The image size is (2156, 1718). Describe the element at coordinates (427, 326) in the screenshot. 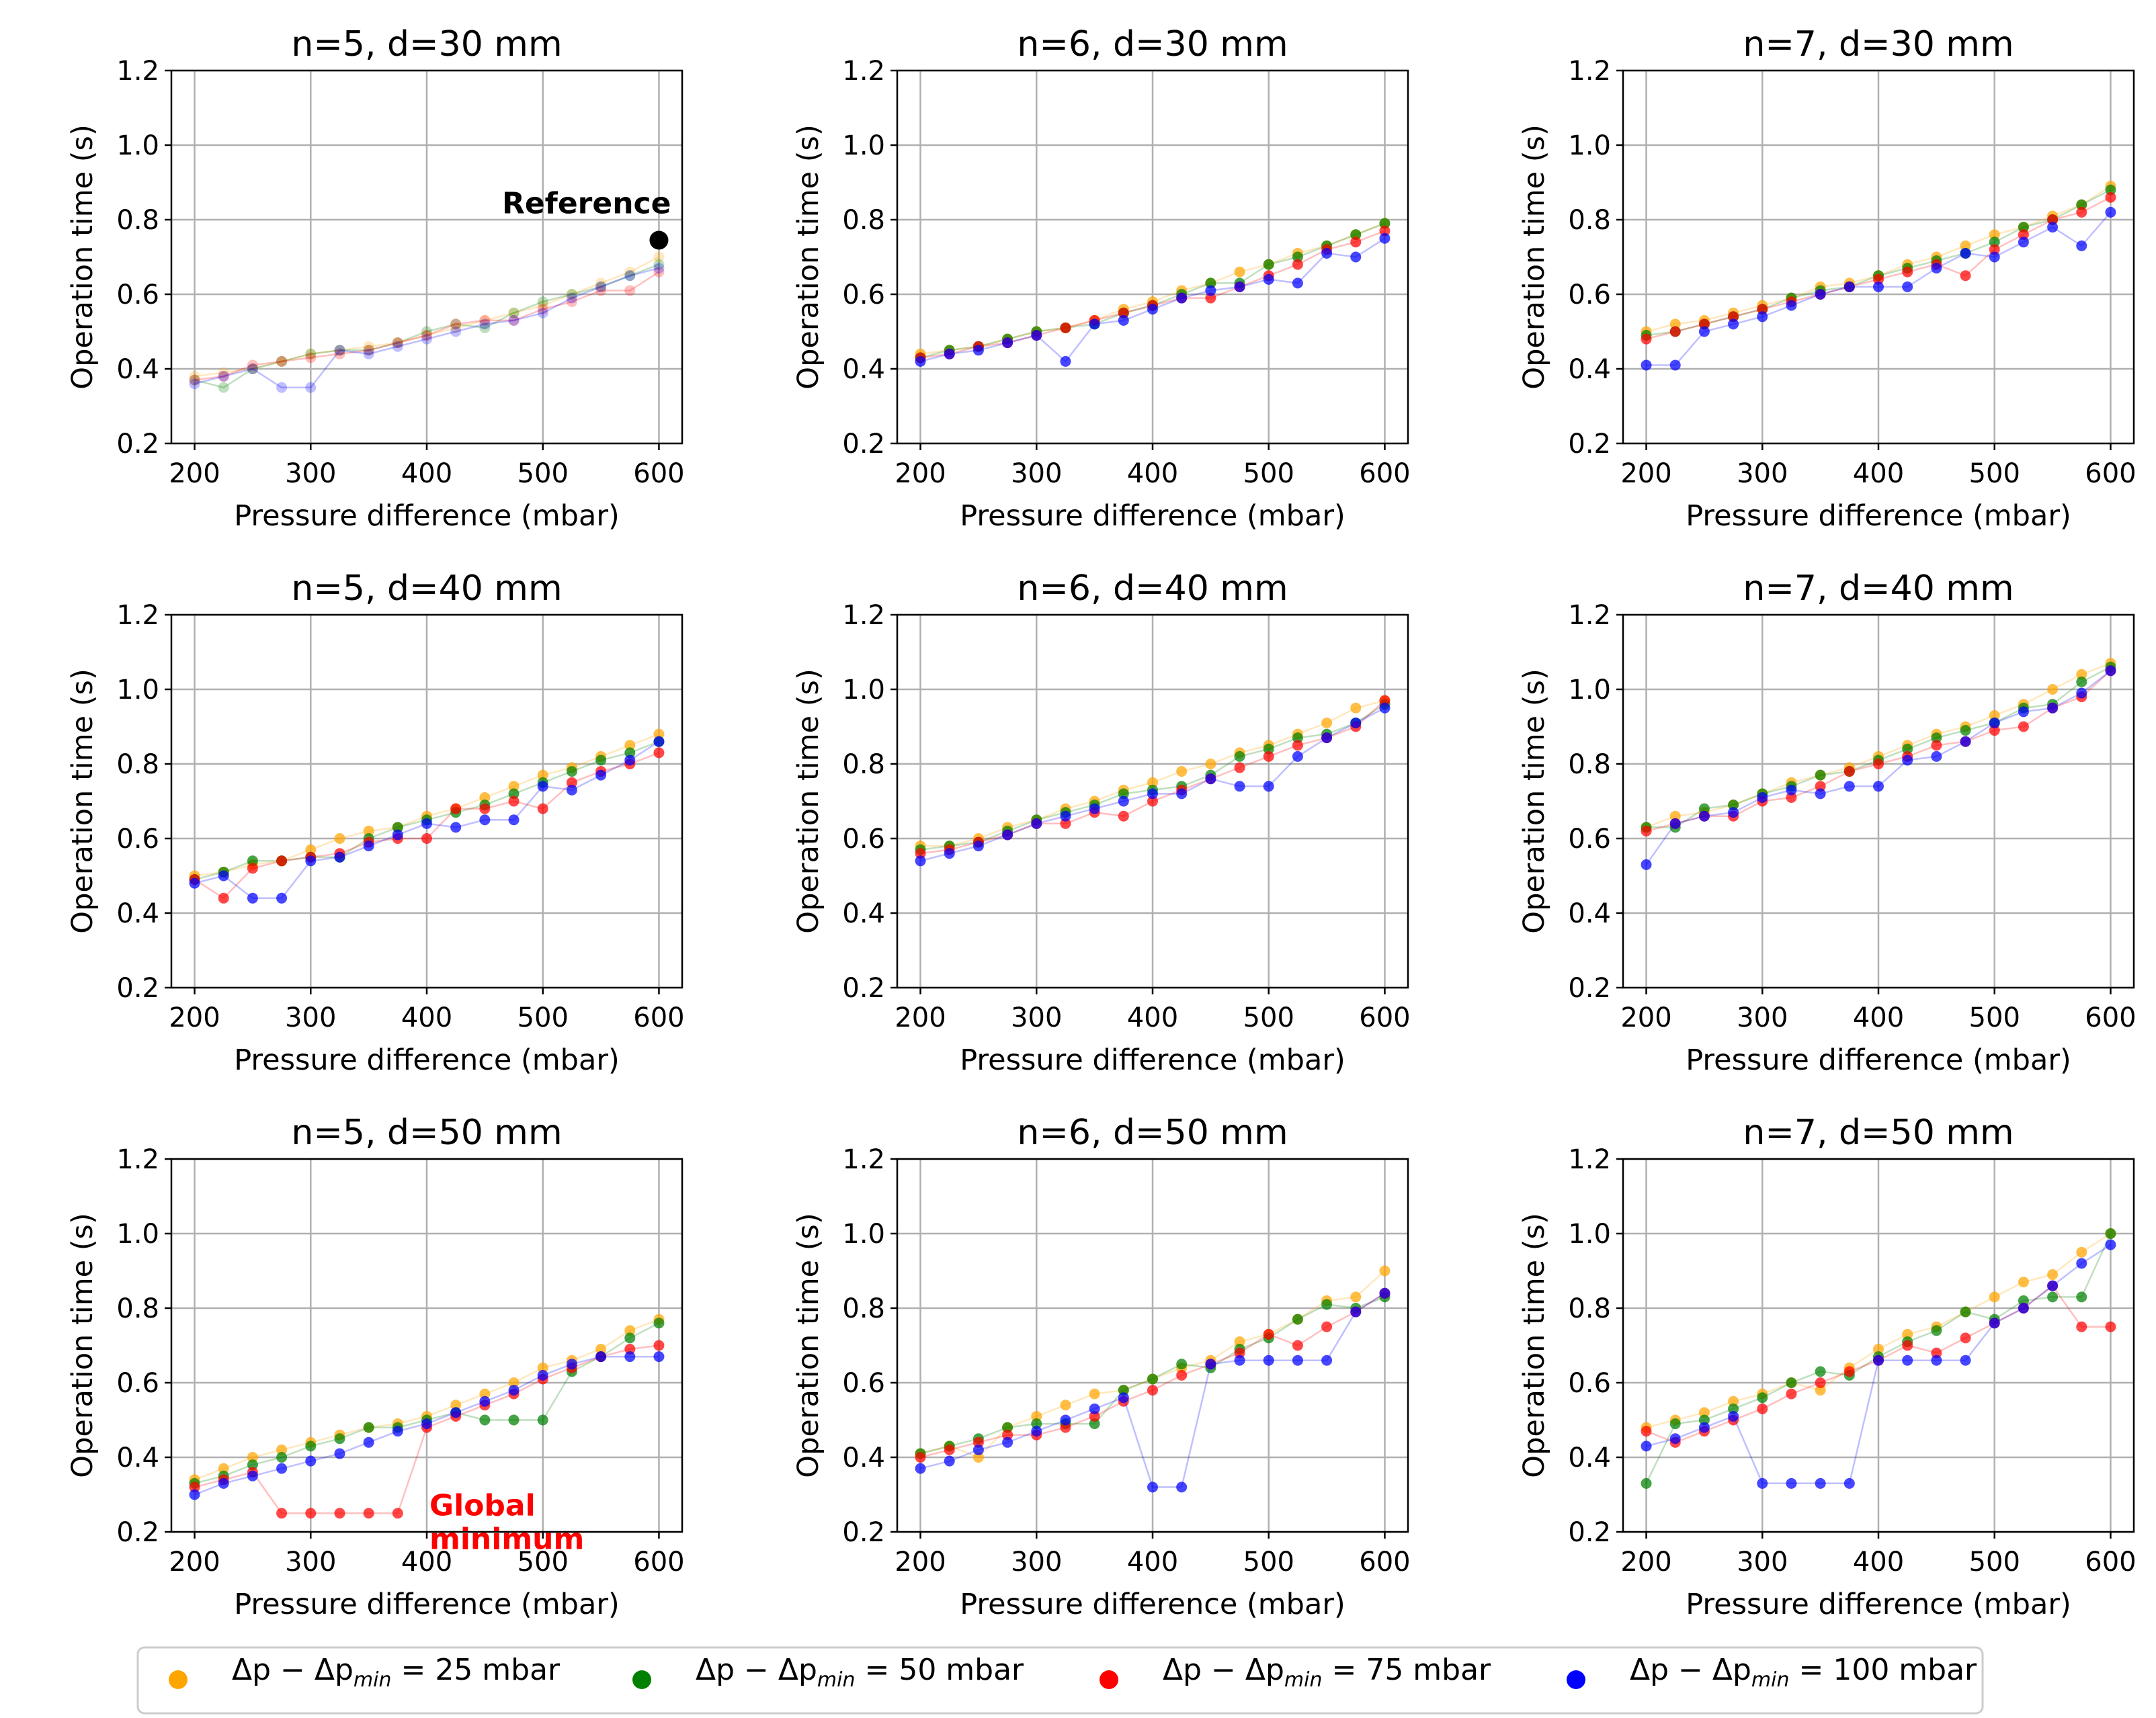

I see `series-line` at that location.